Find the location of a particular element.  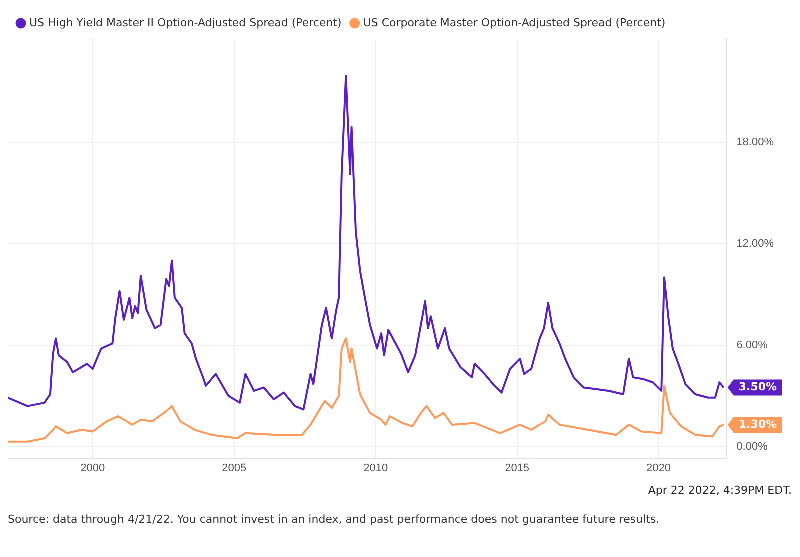

legend-label: US High Yield Master II Option-Adjusted Spread (Percent) is located at coordinates (186, 23).